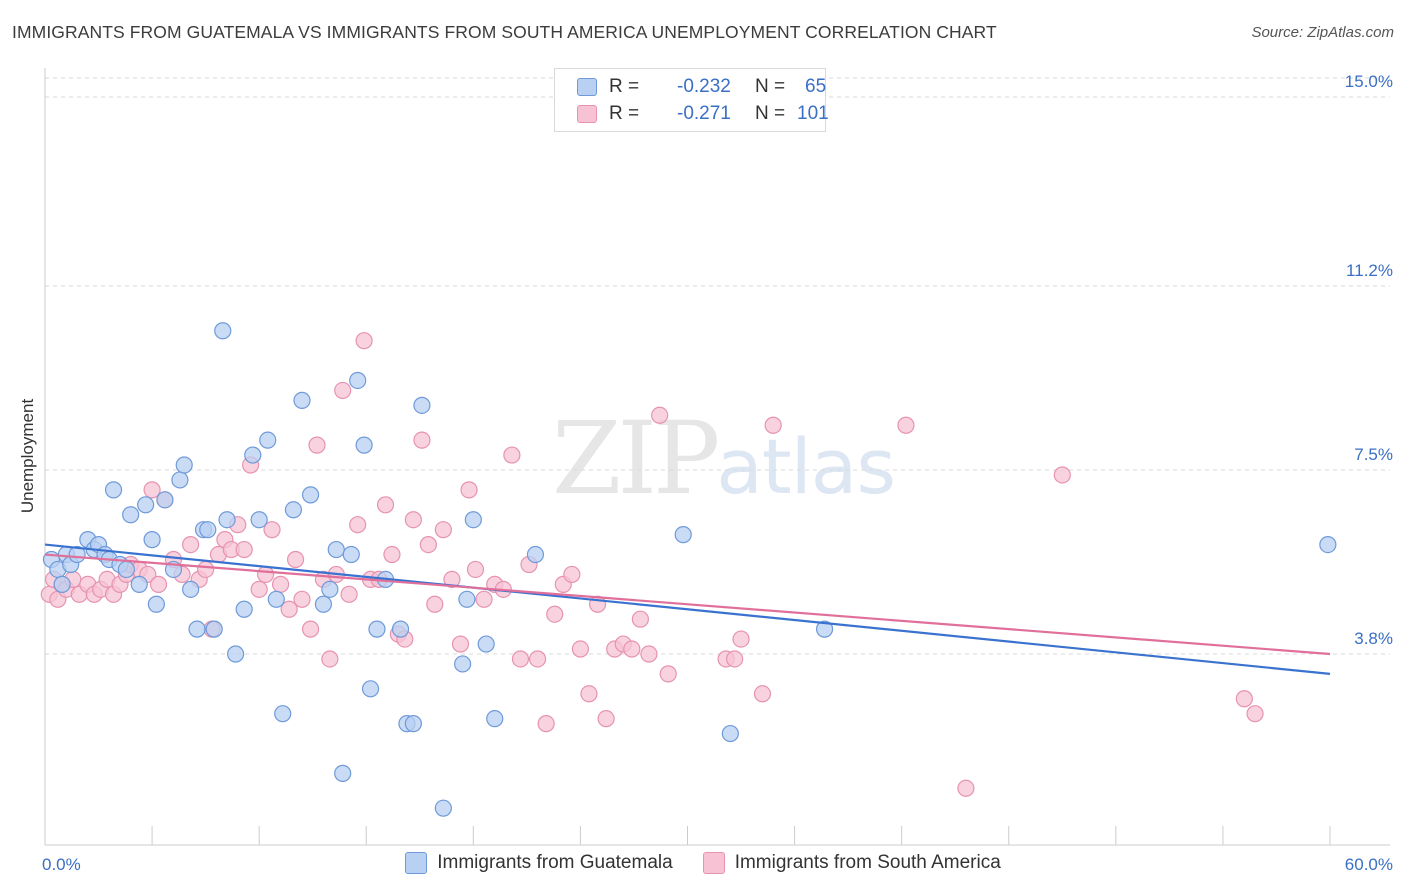  I want to click on watermark-atlas: atlas, so click(806, 466).